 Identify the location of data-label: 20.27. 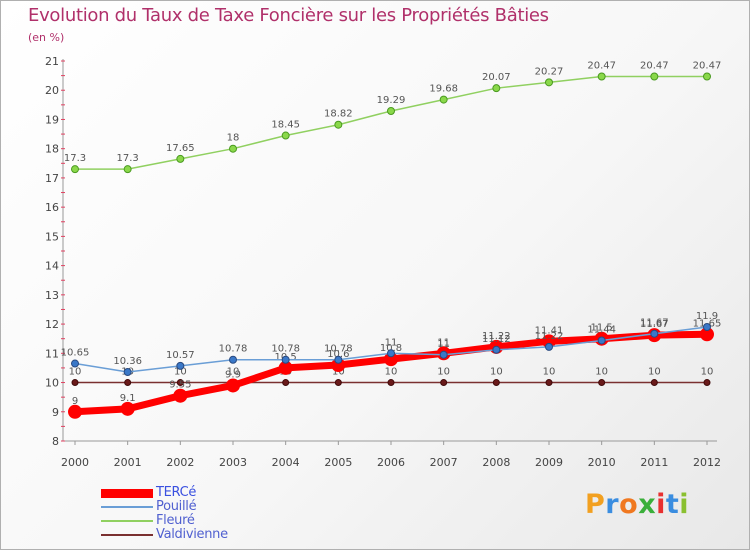
(549, 71).